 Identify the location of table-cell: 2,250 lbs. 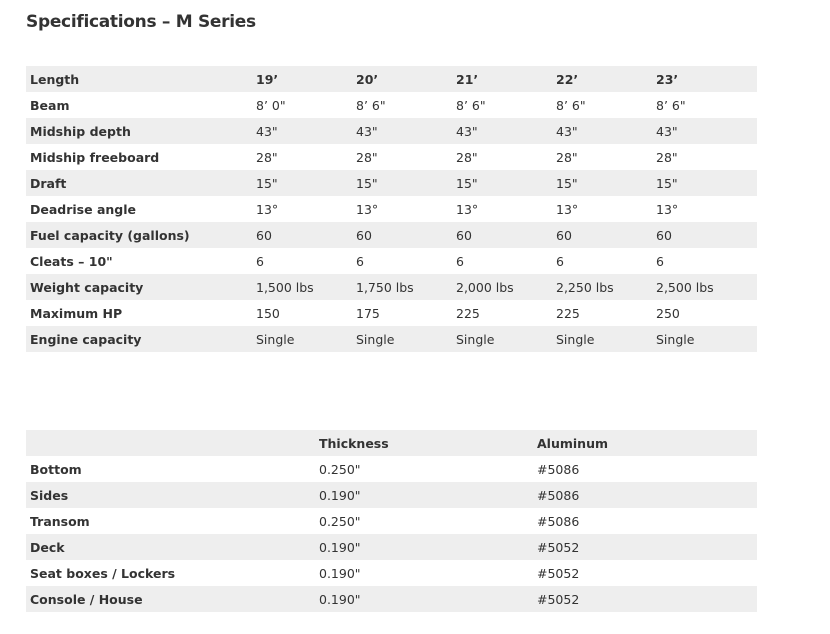
(585, 287).